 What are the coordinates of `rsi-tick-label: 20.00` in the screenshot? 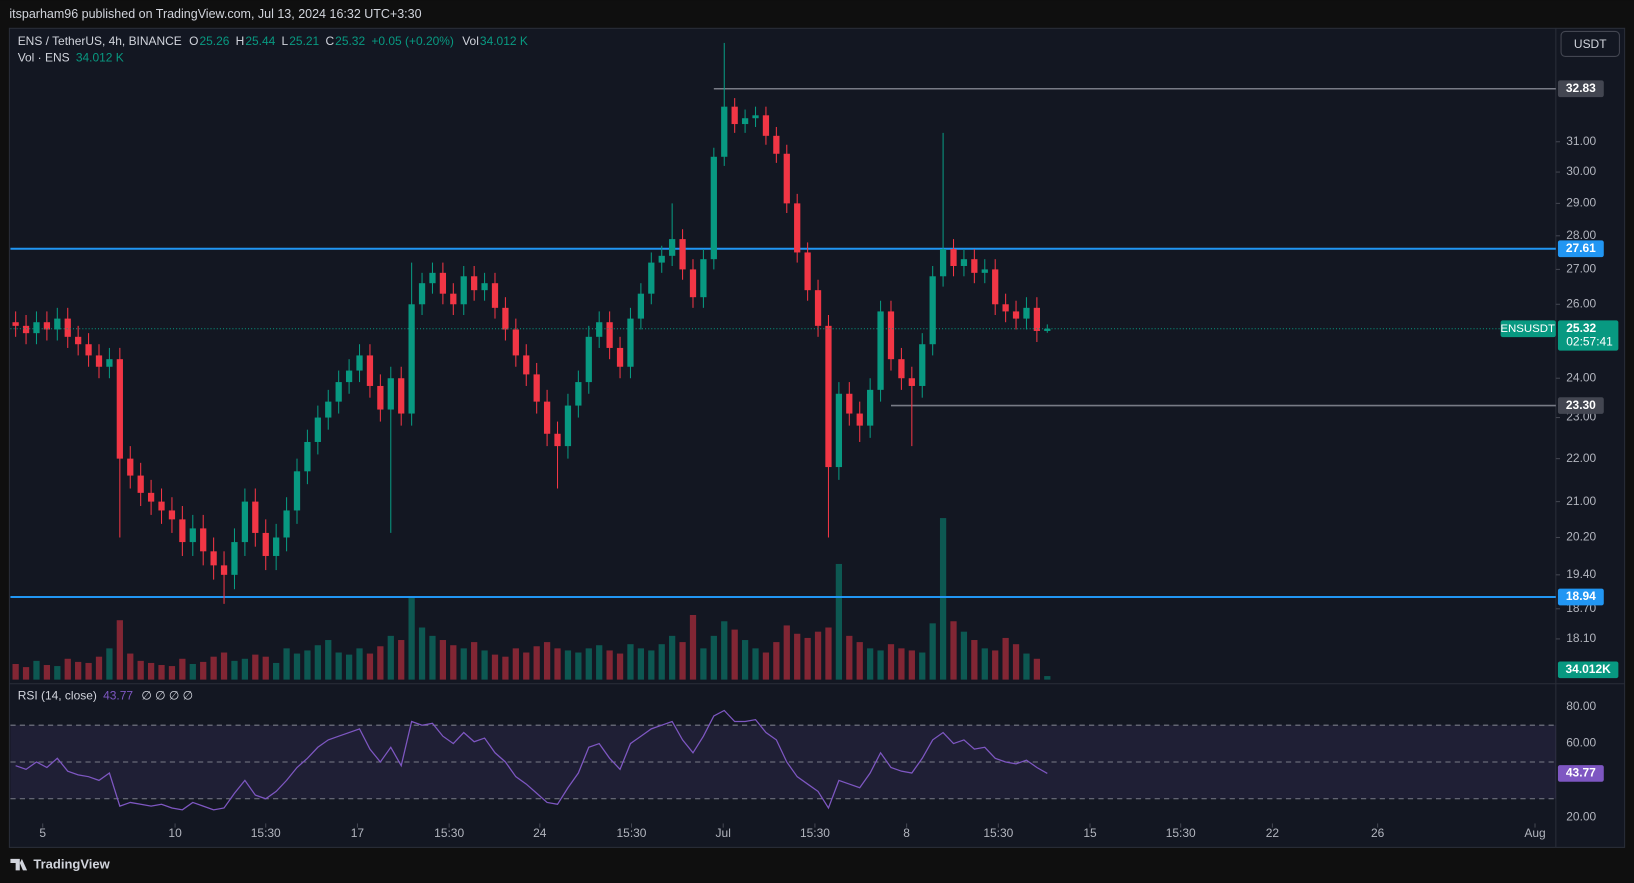 It's located at (1581, 816).